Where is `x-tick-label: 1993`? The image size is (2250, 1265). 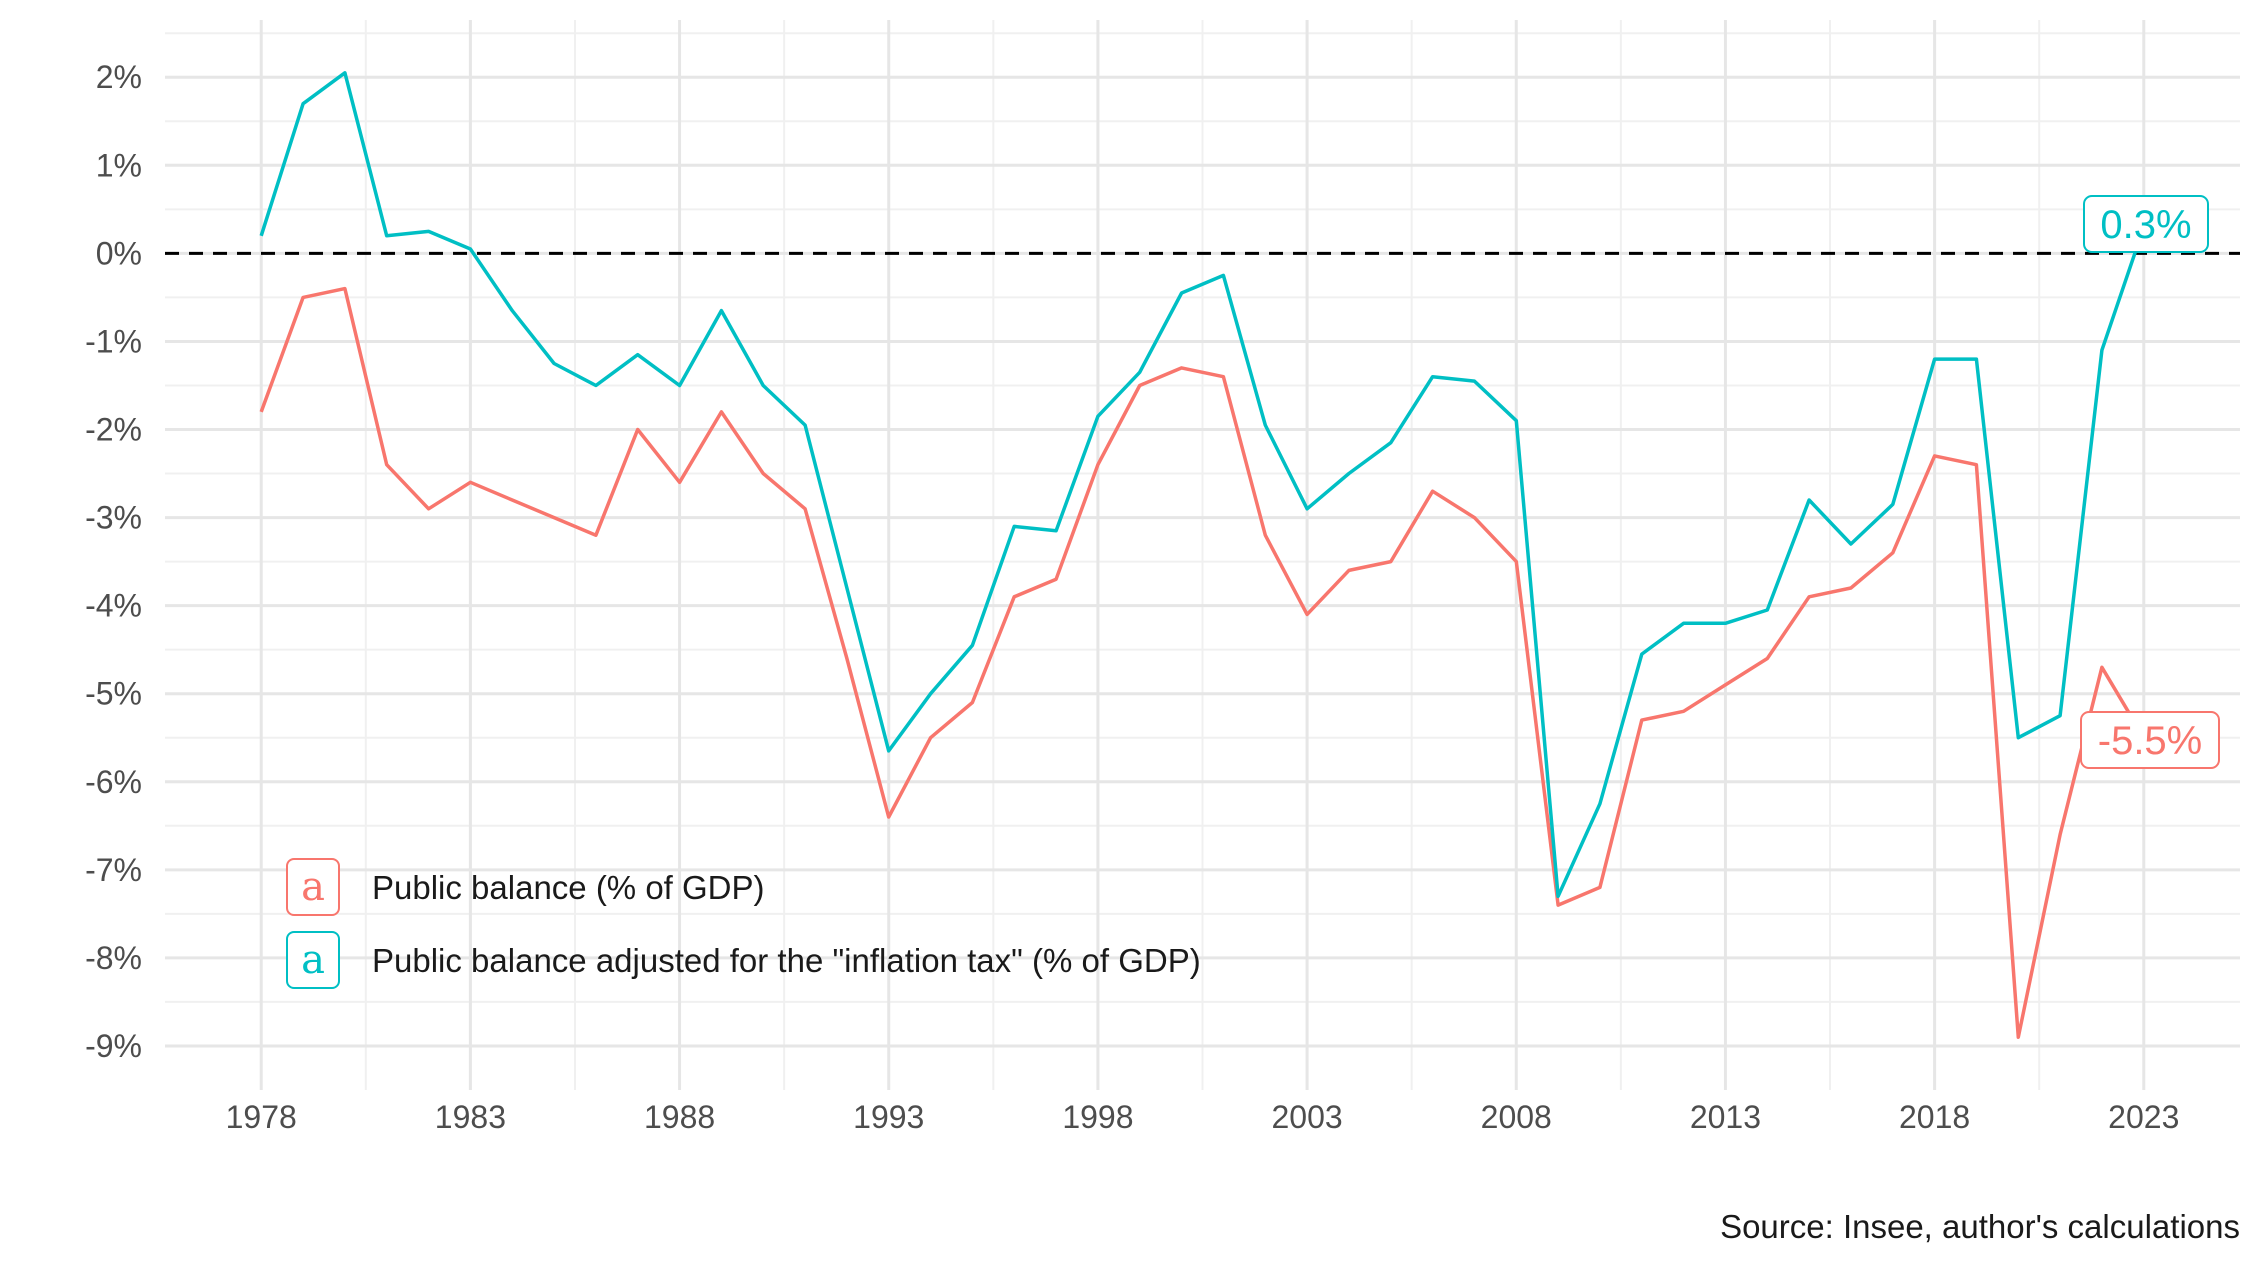 x-tick-label: 1993 is located at coordinates (888, 1117).